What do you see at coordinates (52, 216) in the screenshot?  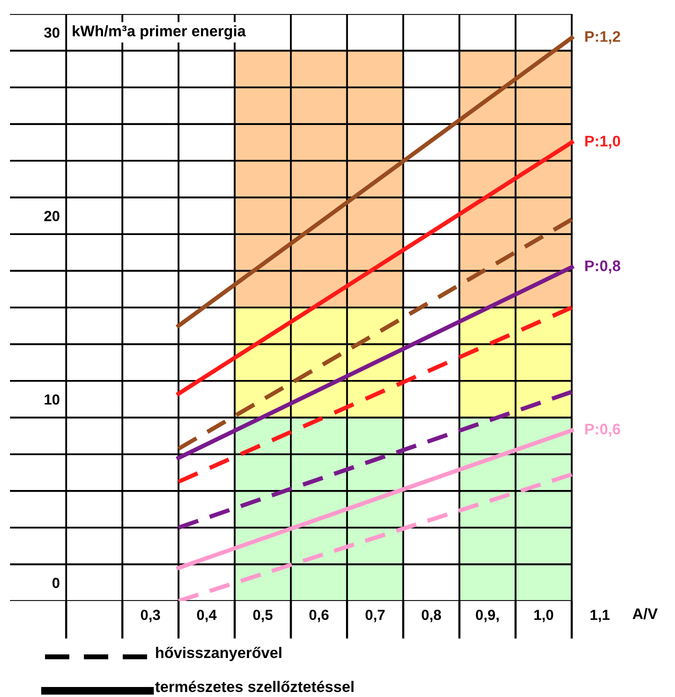 I see `y-tick-label: 20` at bounding box center [52, 216].